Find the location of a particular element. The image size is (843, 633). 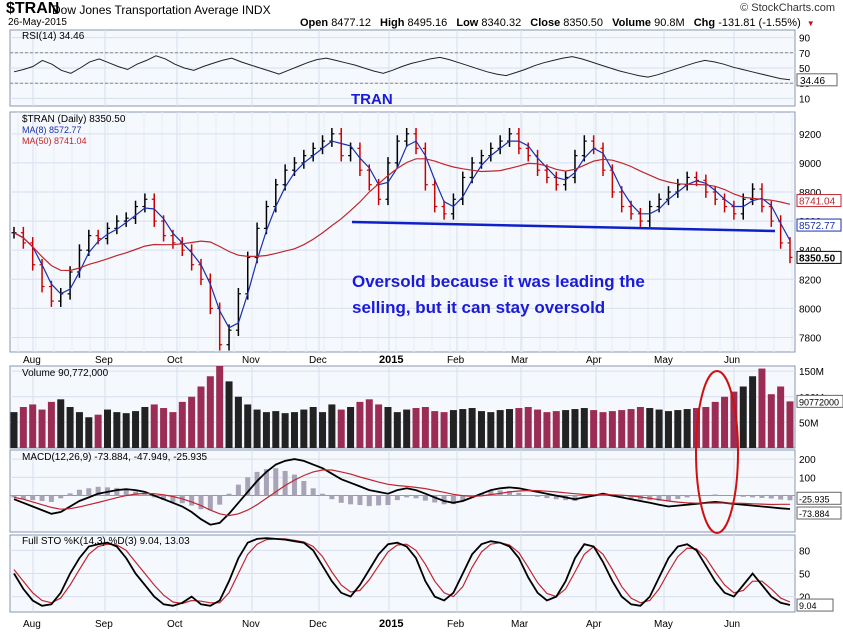

x-axis-label: Mar is located at coordinates (520, 360).